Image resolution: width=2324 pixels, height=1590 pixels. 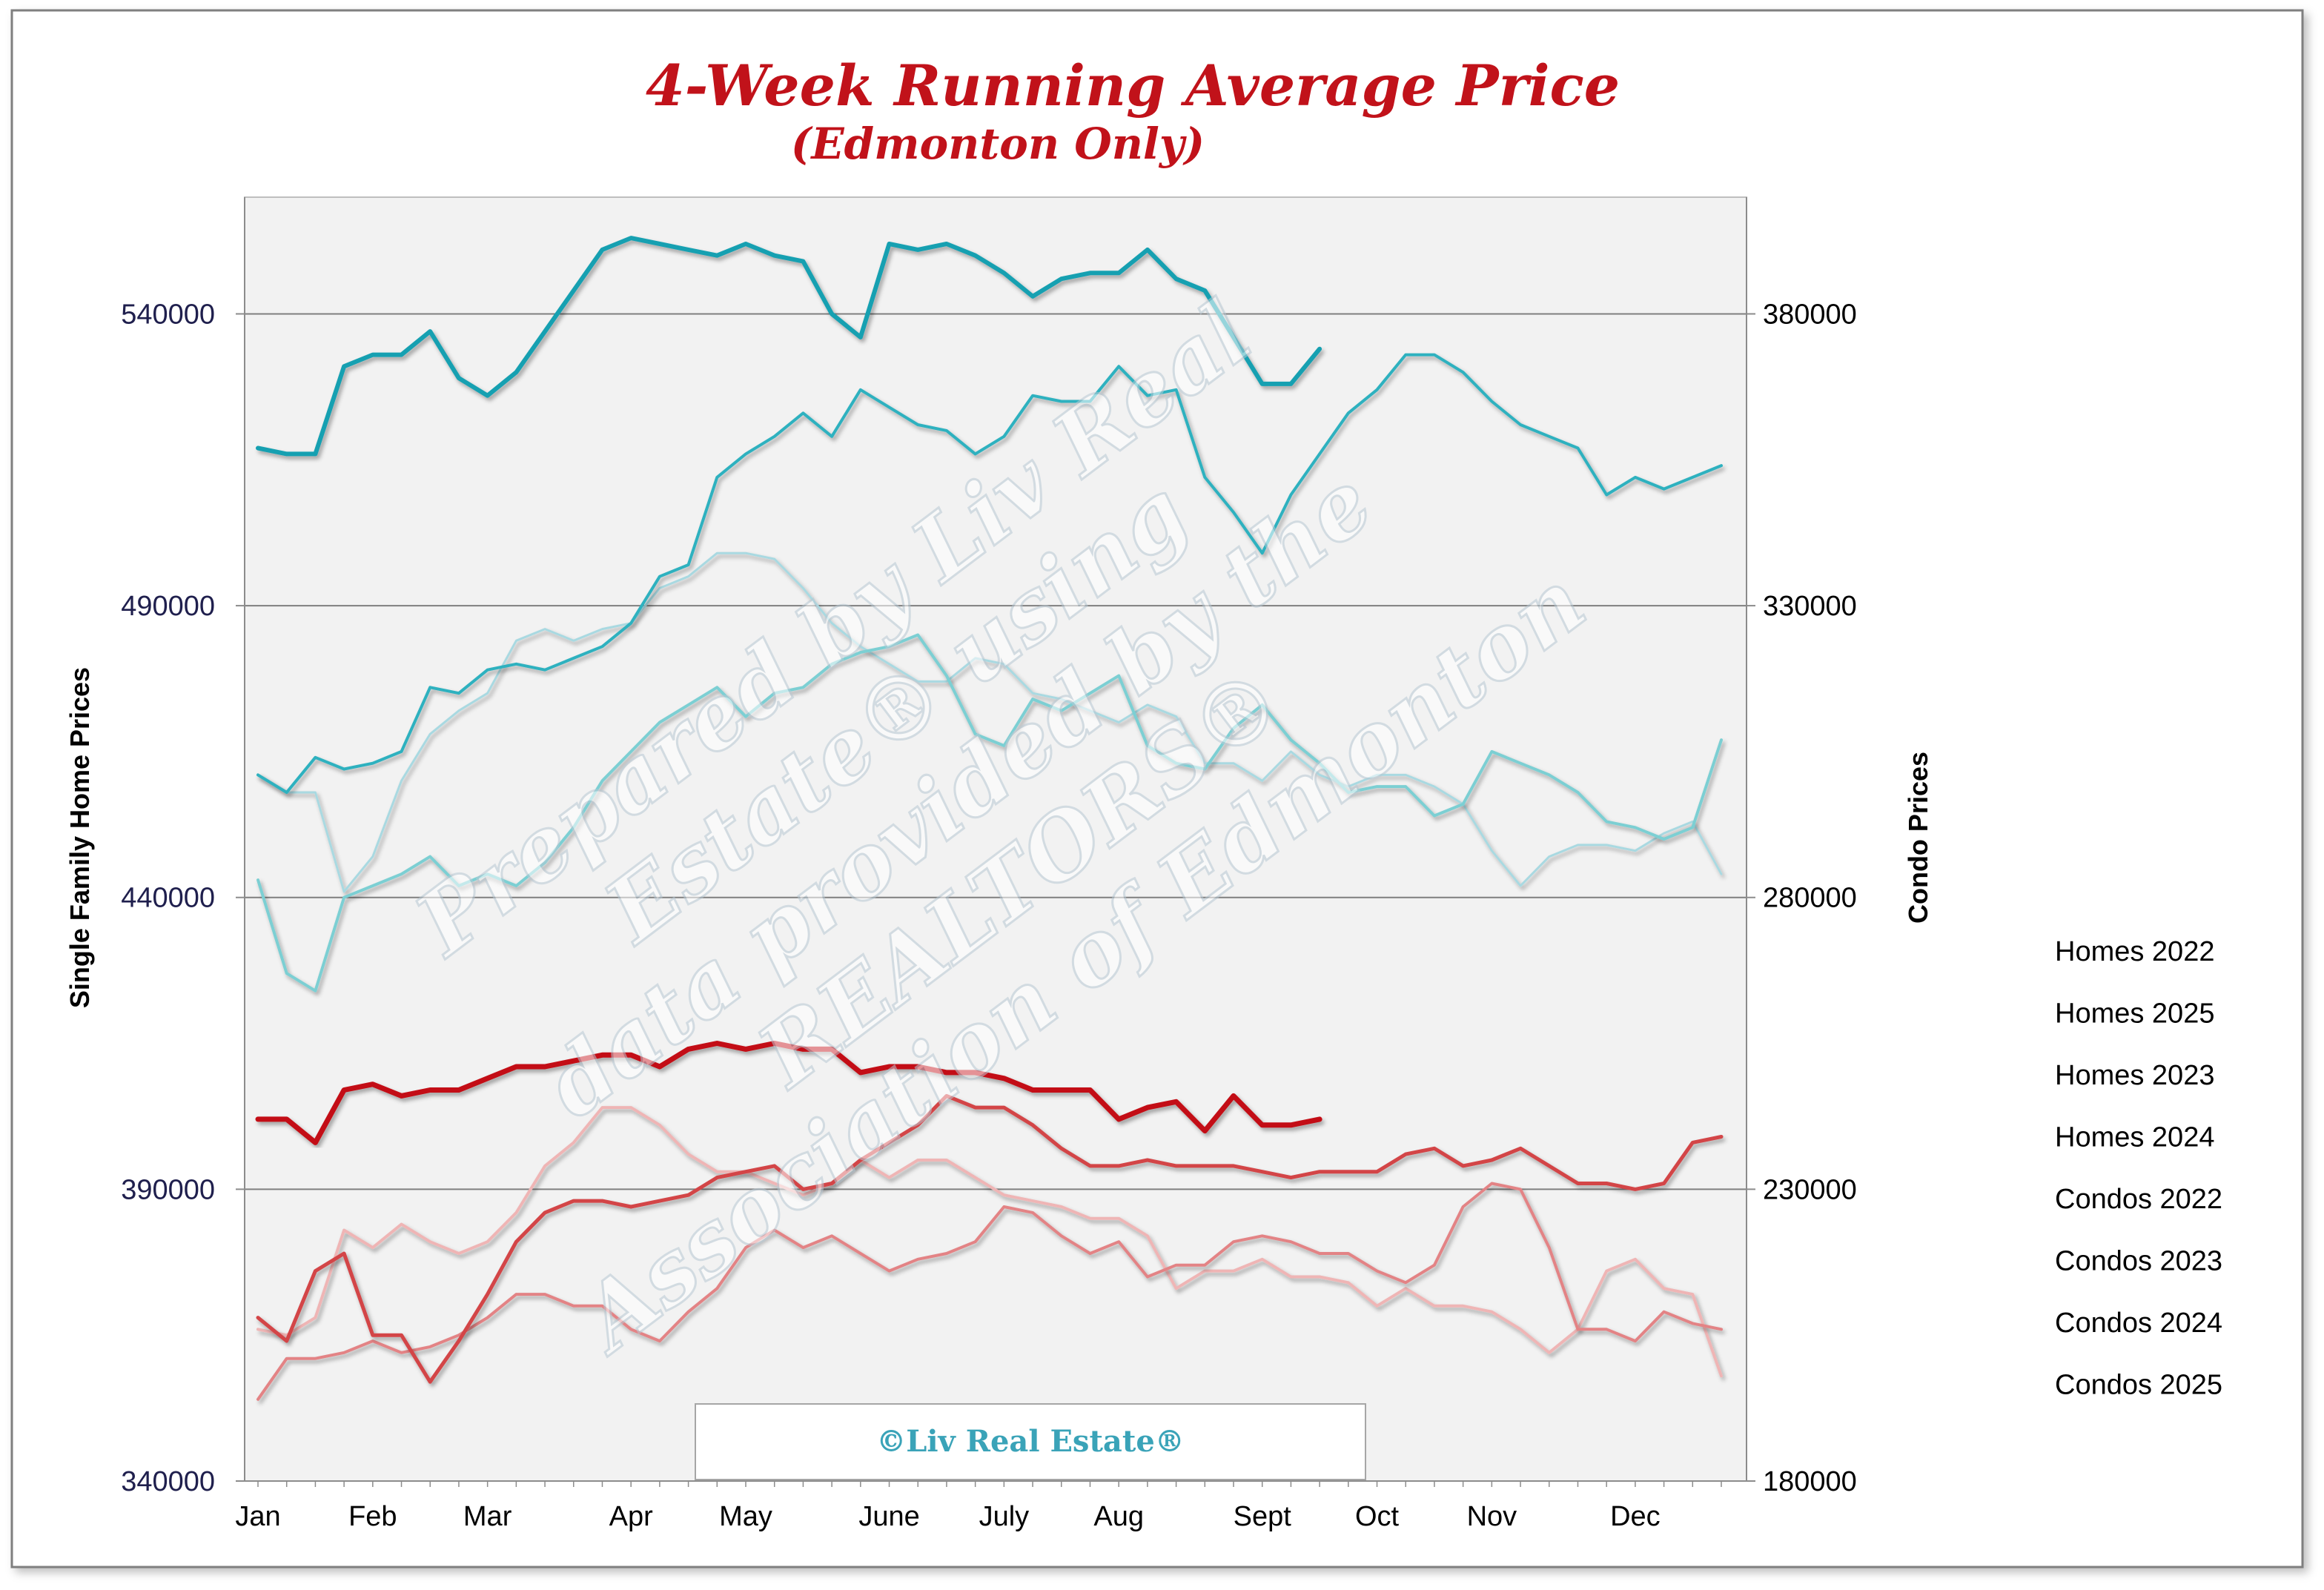 What do you see at coordinates (998, 144) in the screenshot?
I see `chart-subtitle: (Edmonton Only)` at bounding box center [998, 144].